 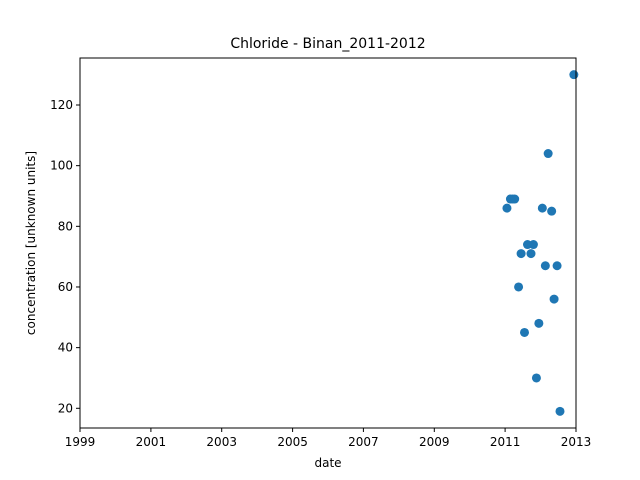 I want to click on x-tick-label: 2001, so click(x=151, y=442).